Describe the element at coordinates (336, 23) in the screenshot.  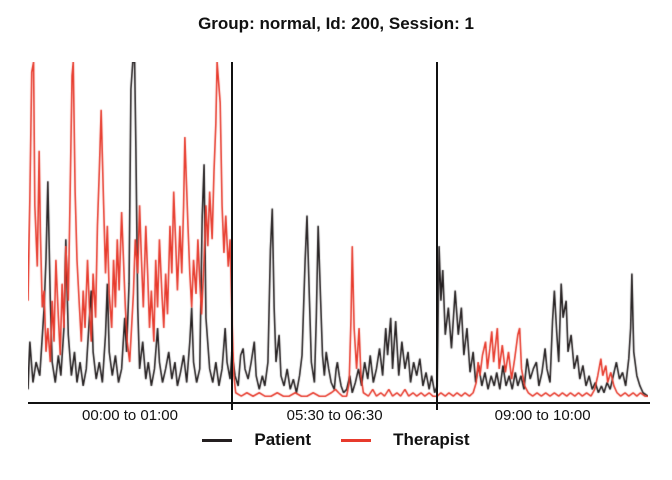
I see `chart-title: Group: normal, Id: 200, Session: 1` at that location.